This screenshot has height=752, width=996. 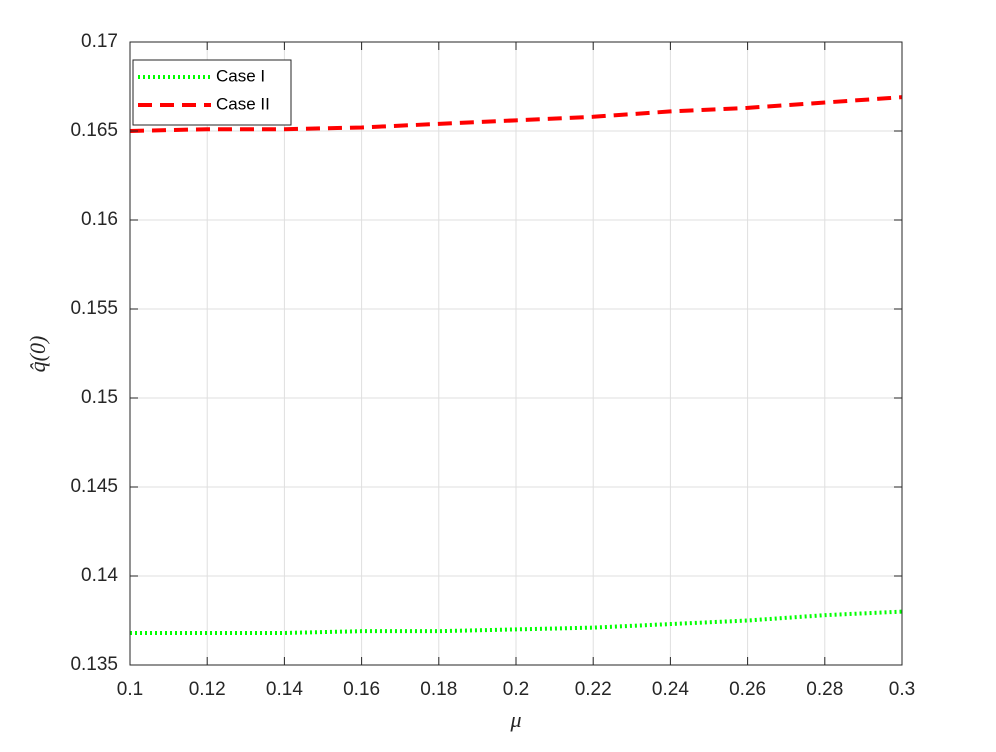 I want to click on x-tick-label: 0.12, so click(x=207, y=689).